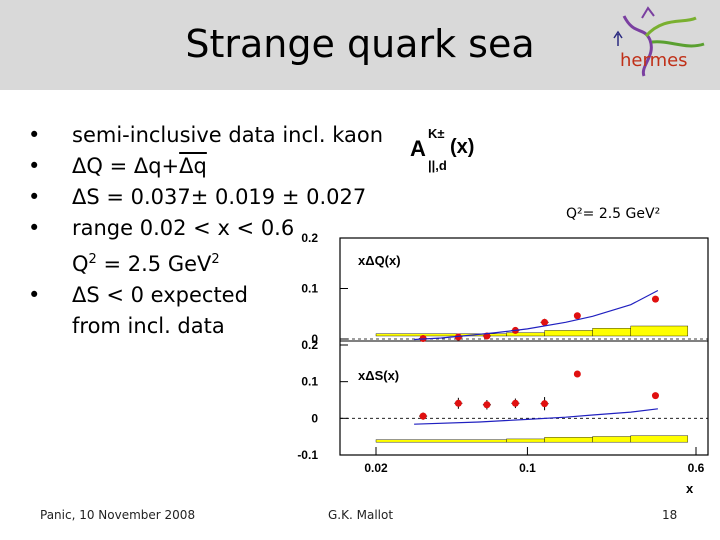  What do you see at coordinates (670, 515) in the screenshot?
I see `page-number: 18` at bounding box center [670, 515].